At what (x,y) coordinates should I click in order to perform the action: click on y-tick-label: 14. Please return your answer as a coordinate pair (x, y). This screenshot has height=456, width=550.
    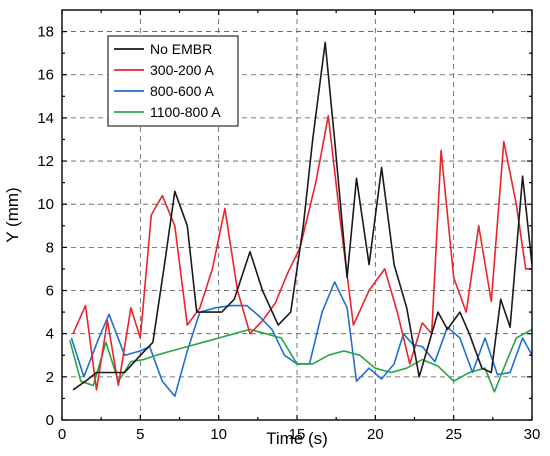
    Looking at the image, I should click on (45, 118).